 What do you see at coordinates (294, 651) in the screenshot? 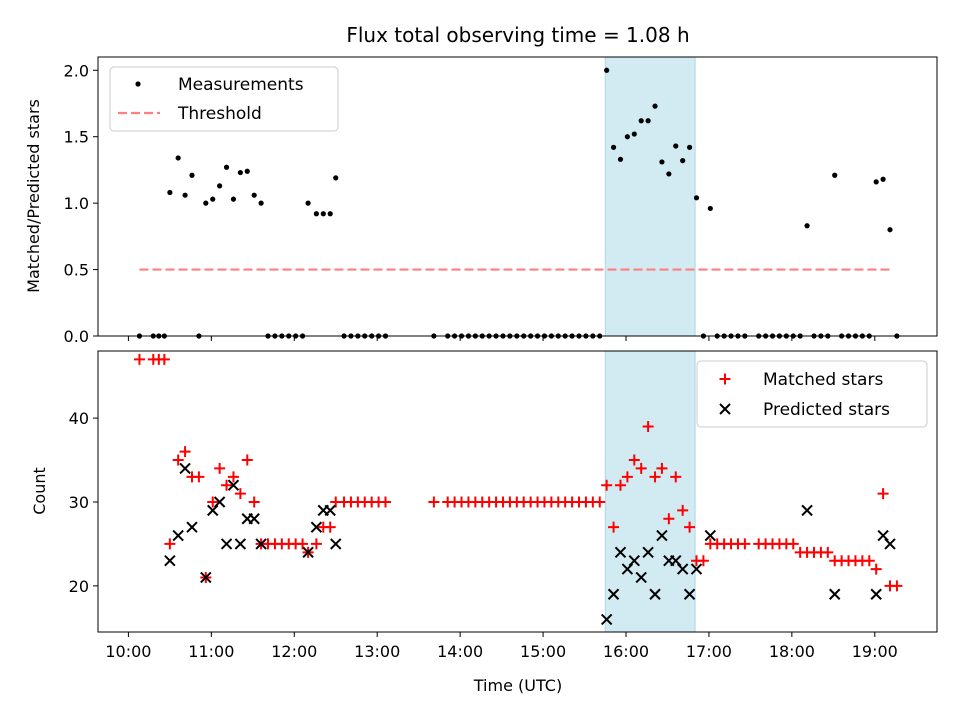
I see `x-tick-label: 12:00` at bounding box center [294, 651].